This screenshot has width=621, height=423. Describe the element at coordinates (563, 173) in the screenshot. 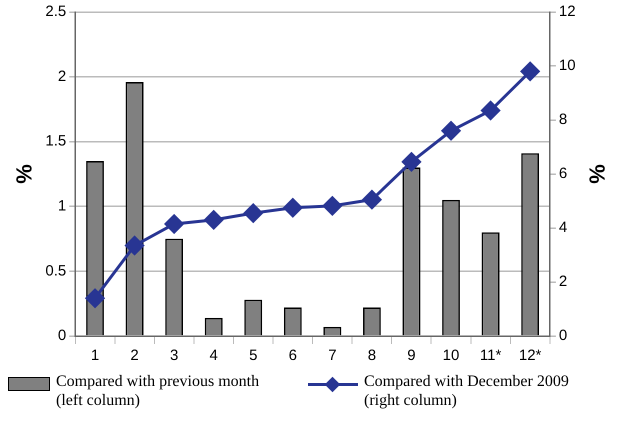

I see `y2-tick-label: 6` at that location.